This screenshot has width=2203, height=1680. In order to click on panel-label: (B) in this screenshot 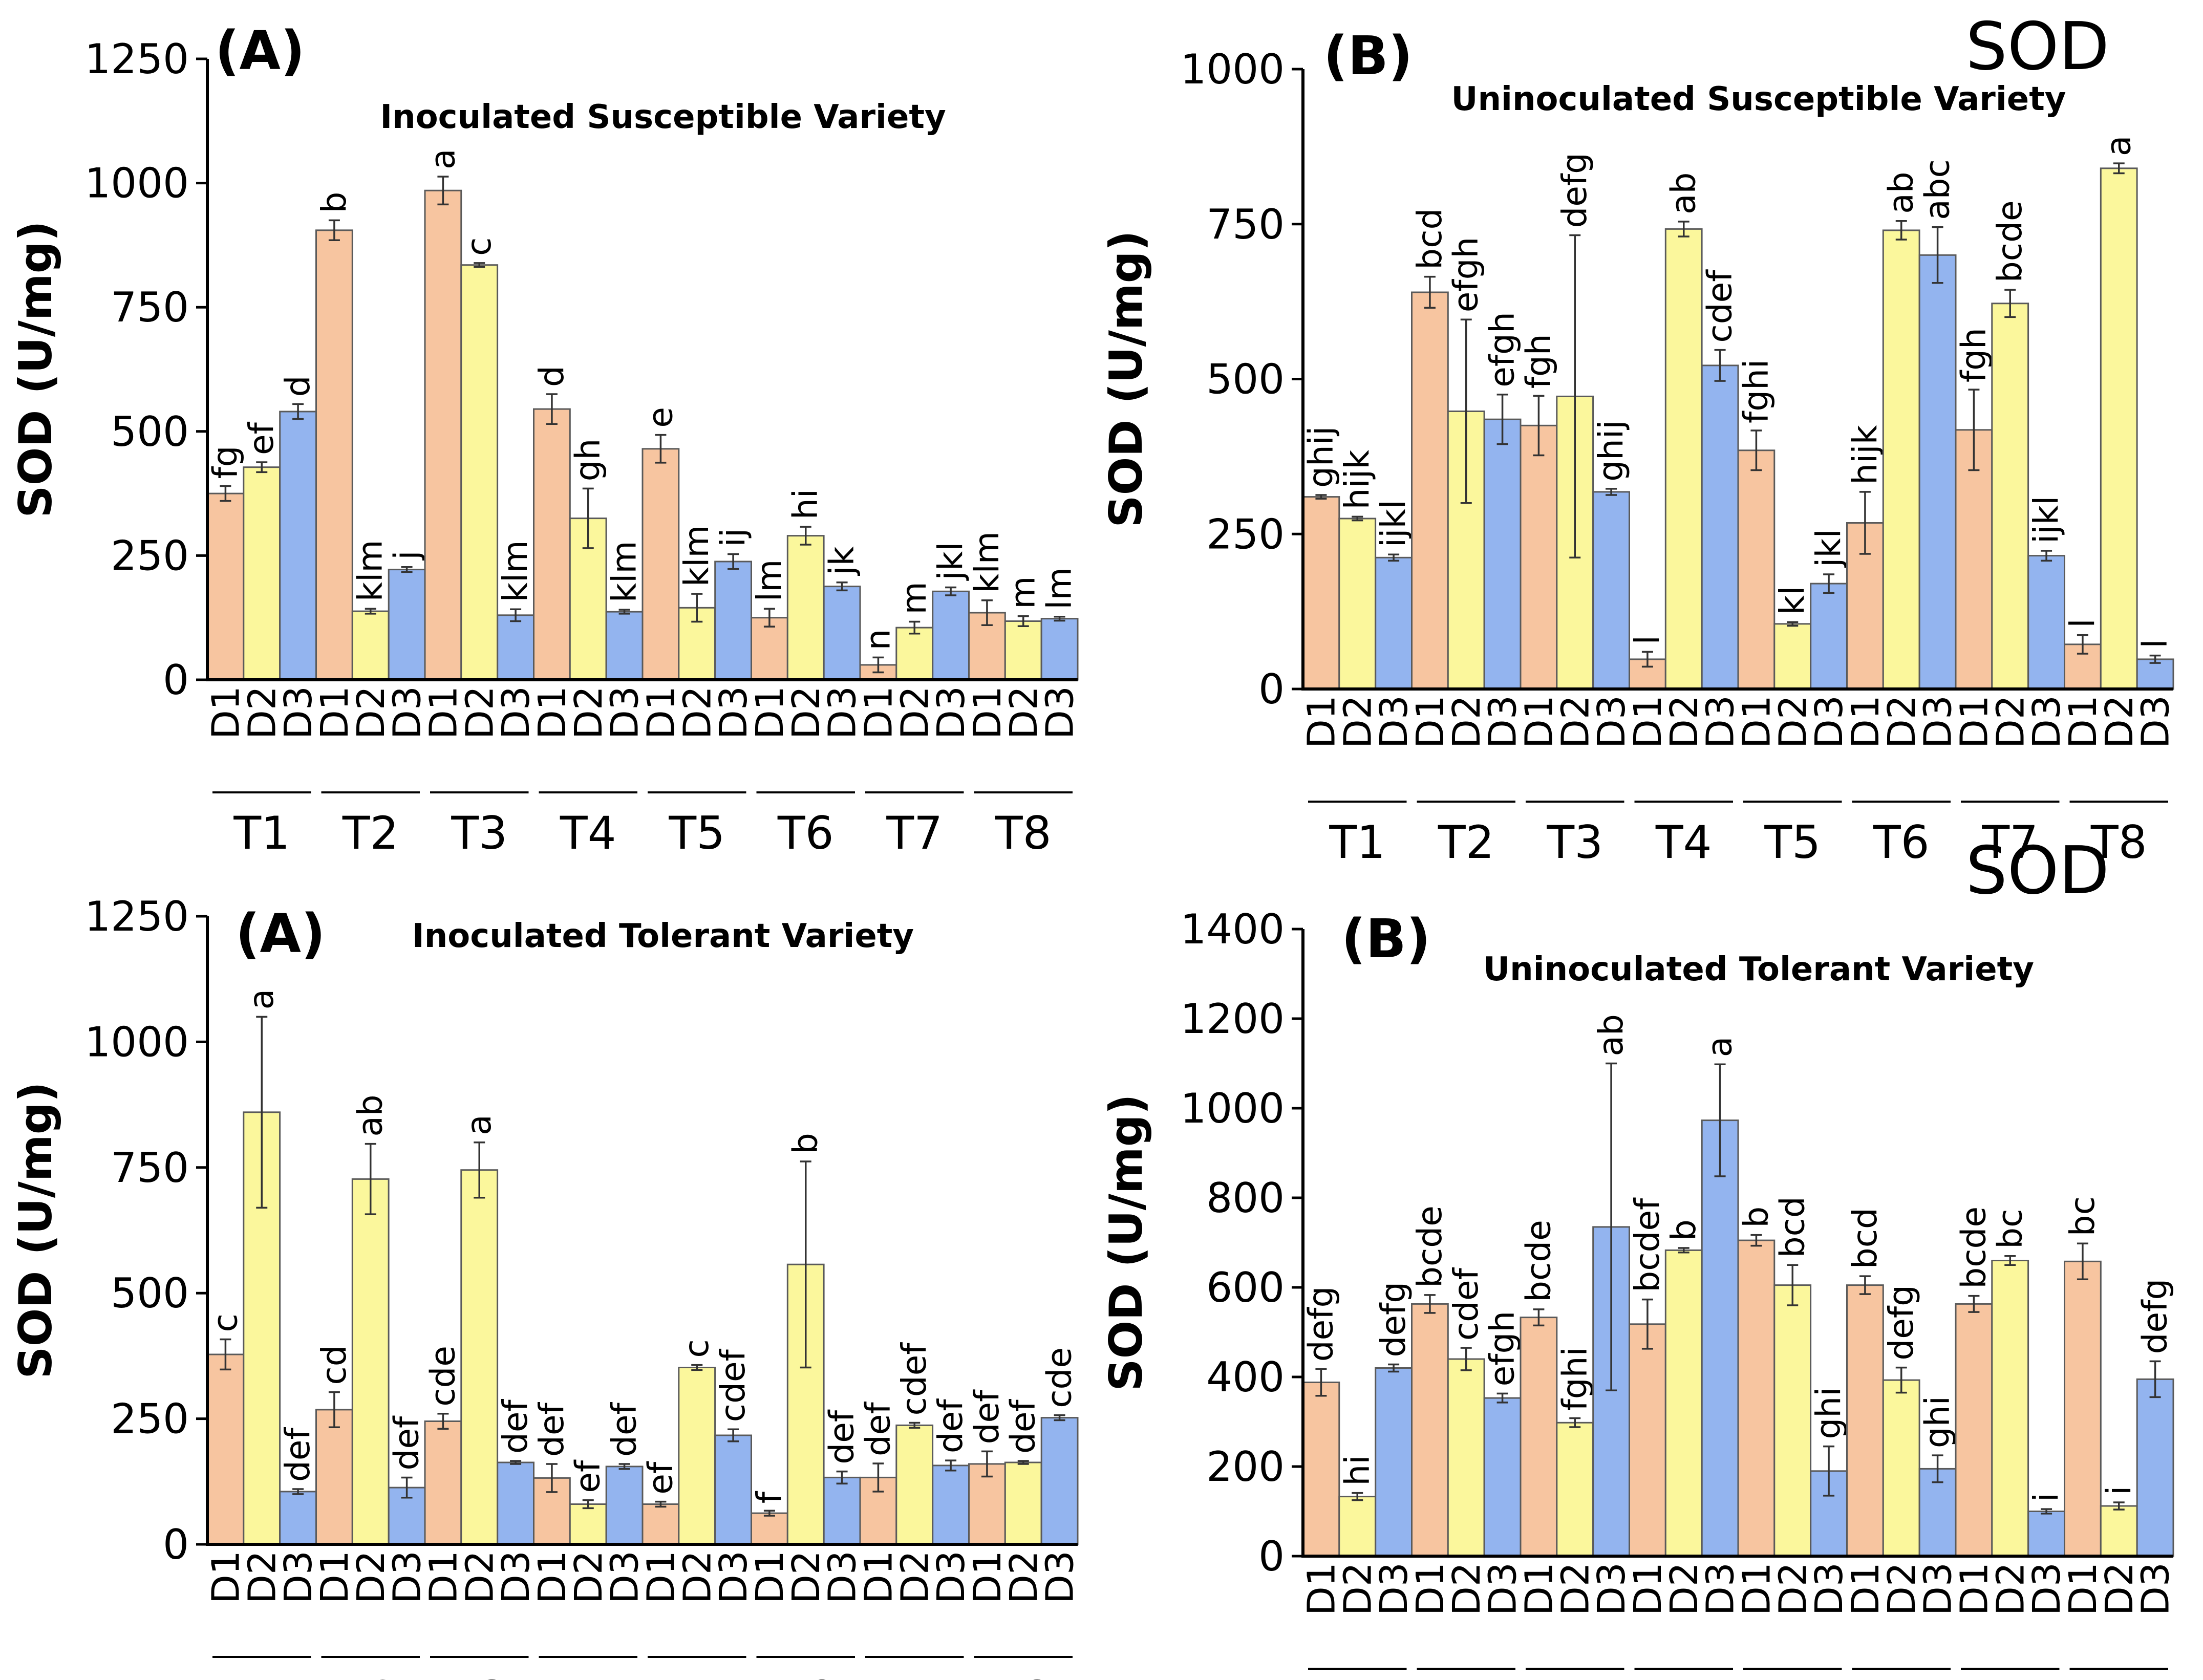, I will do `click(1368, 56)`.